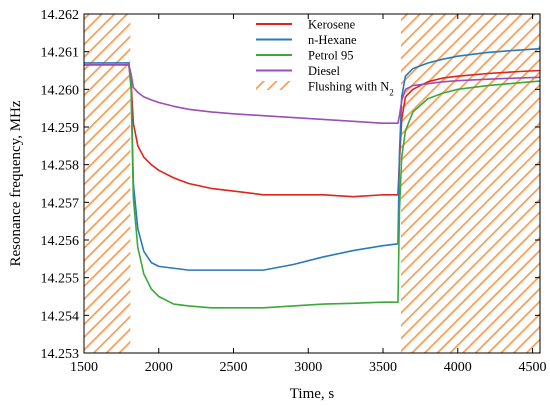 This screenshot has height=407, width=550. What do you see at coordinates (458, 367) in the screenshot?
I see `x-tick-label: 4000` at bounding box center [458, 367].